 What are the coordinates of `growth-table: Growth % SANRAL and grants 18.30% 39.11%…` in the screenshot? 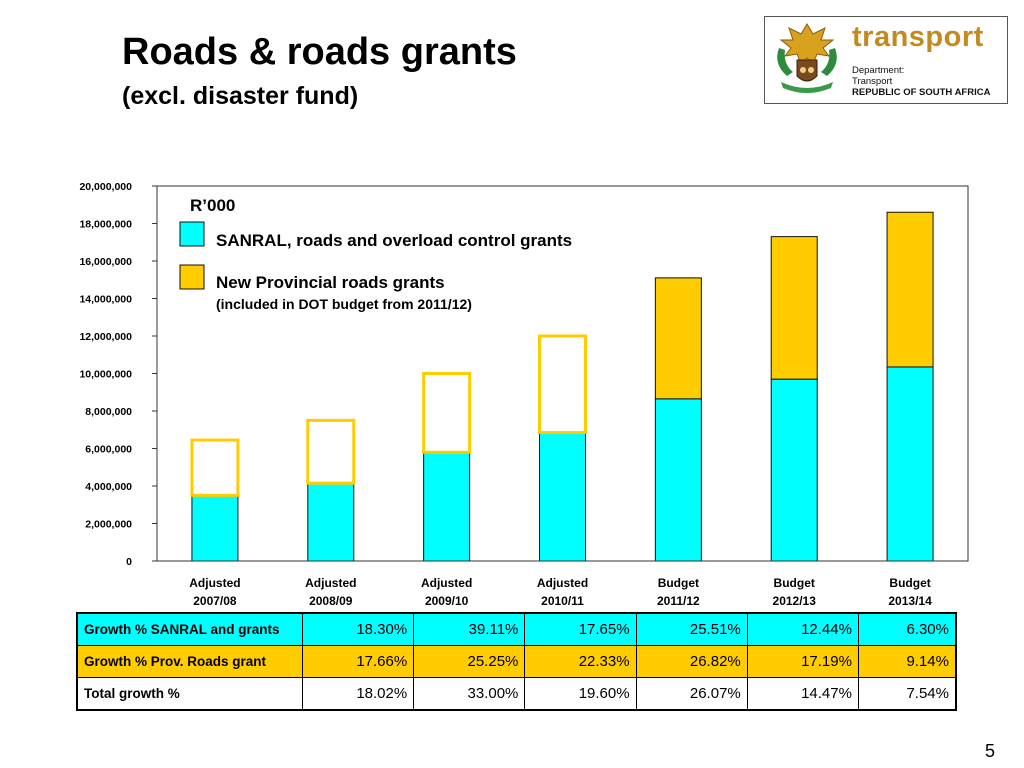 It's located at (516, 661).